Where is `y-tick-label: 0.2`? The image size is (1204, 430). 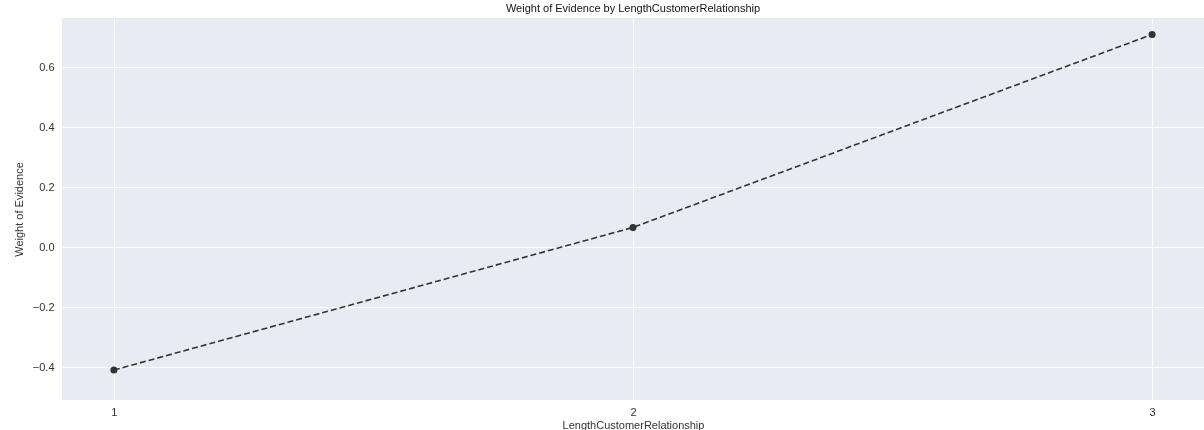
y-tick-label: 0.2 is located at coordinates (47, 186).